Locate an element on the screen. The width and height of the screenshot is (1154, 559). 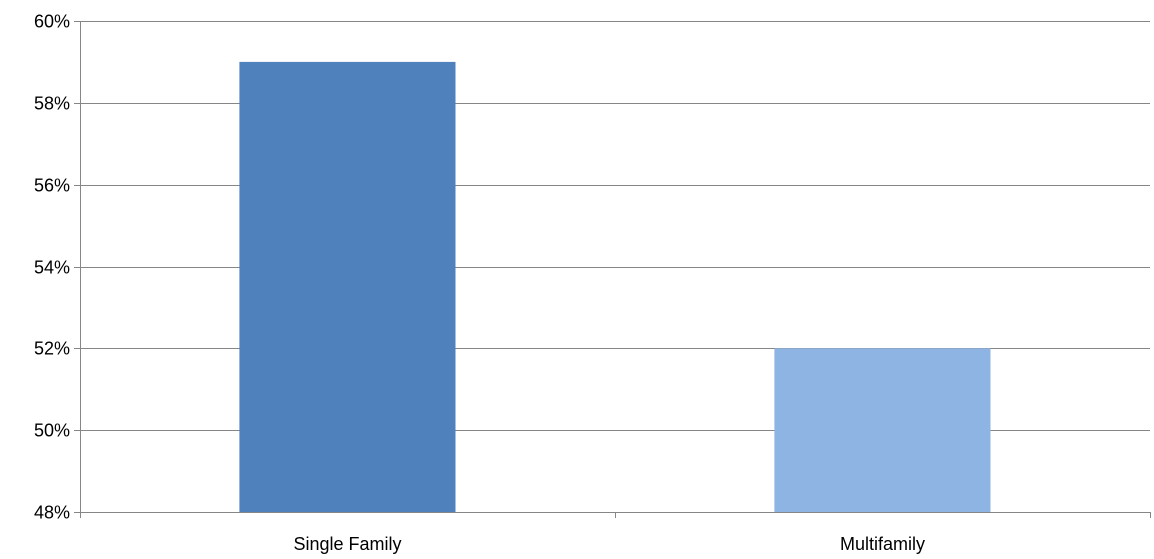
bar-multifamily is located at coordinates (882, 430).